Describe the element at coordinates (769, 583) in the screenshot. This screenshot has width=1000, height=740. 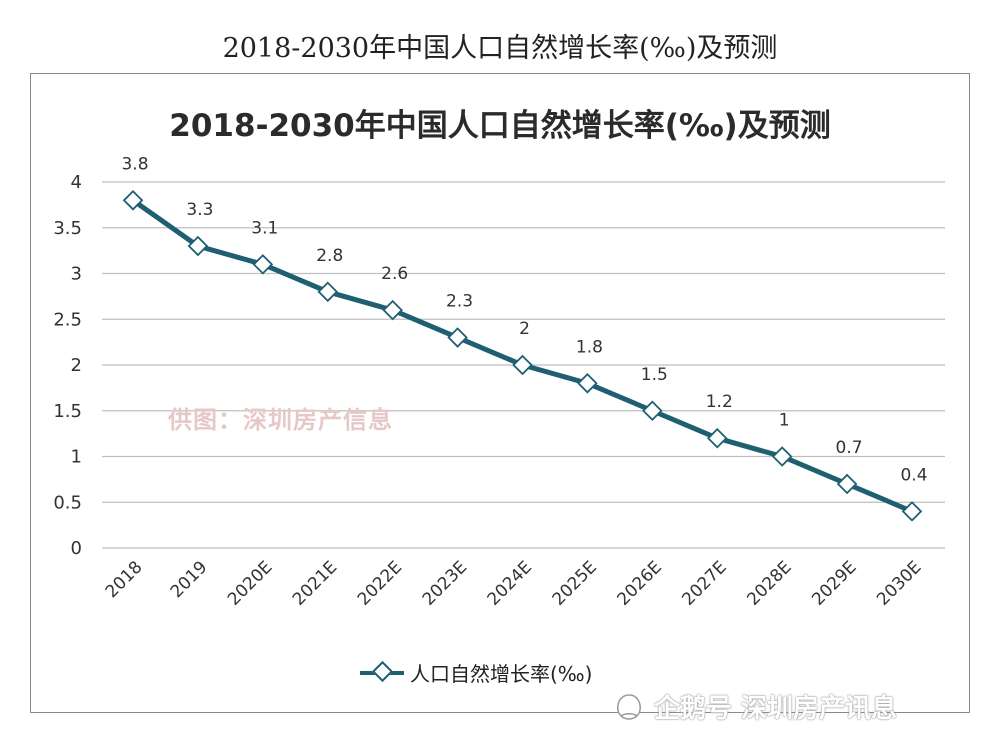
I see `x-tick-label: 2028E` at that location.